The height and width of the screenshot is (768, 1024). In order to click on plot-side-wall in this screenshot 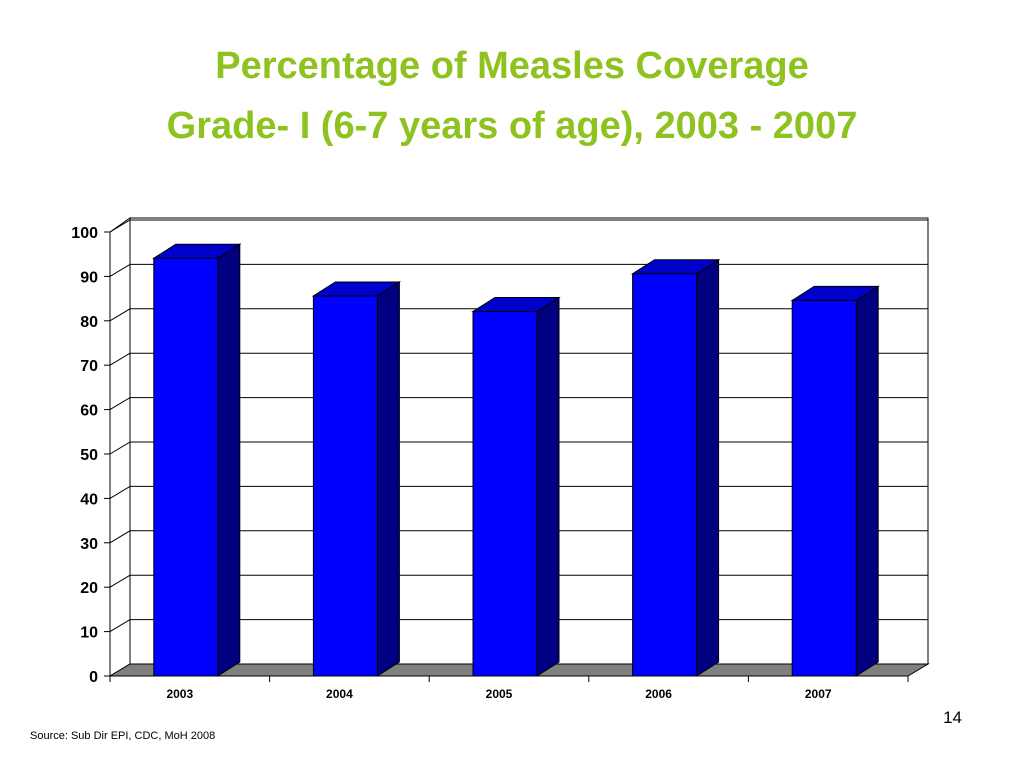, I will do `click(120, 447)`.